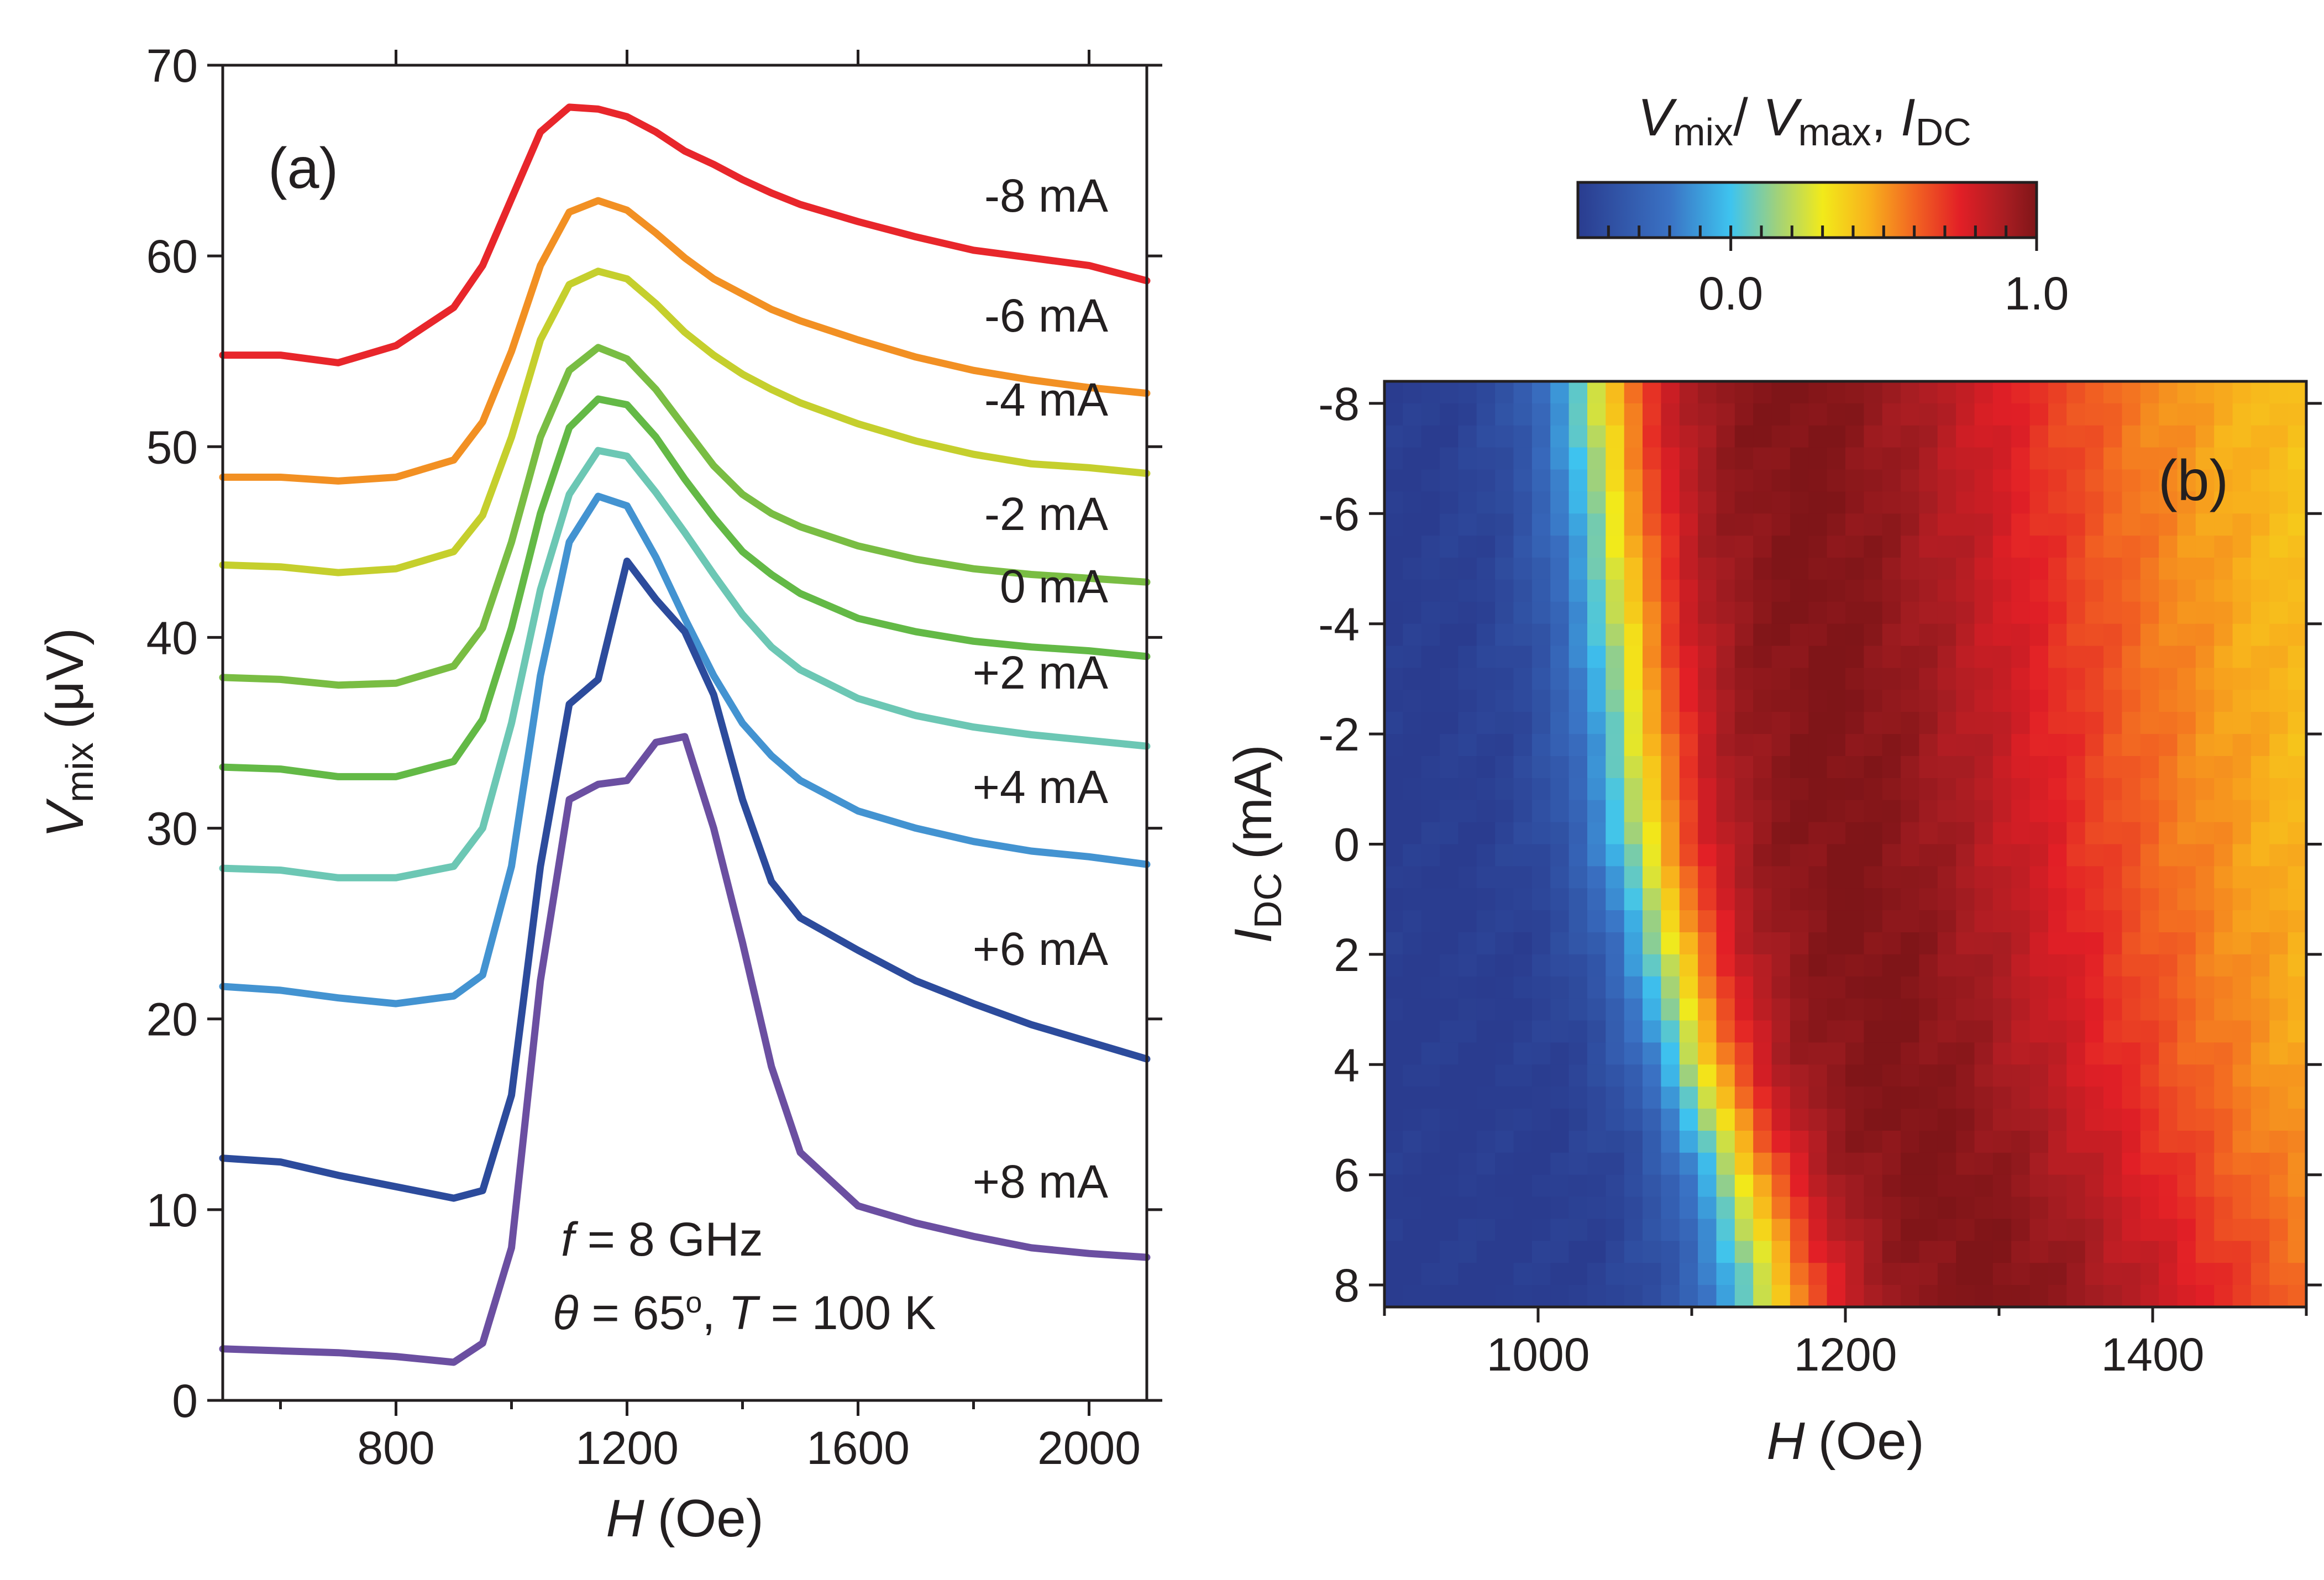 This screenshot has height=1580, width=2324. I want to click on x-axis-label-b: H (Oe), so click(1845, 1441).